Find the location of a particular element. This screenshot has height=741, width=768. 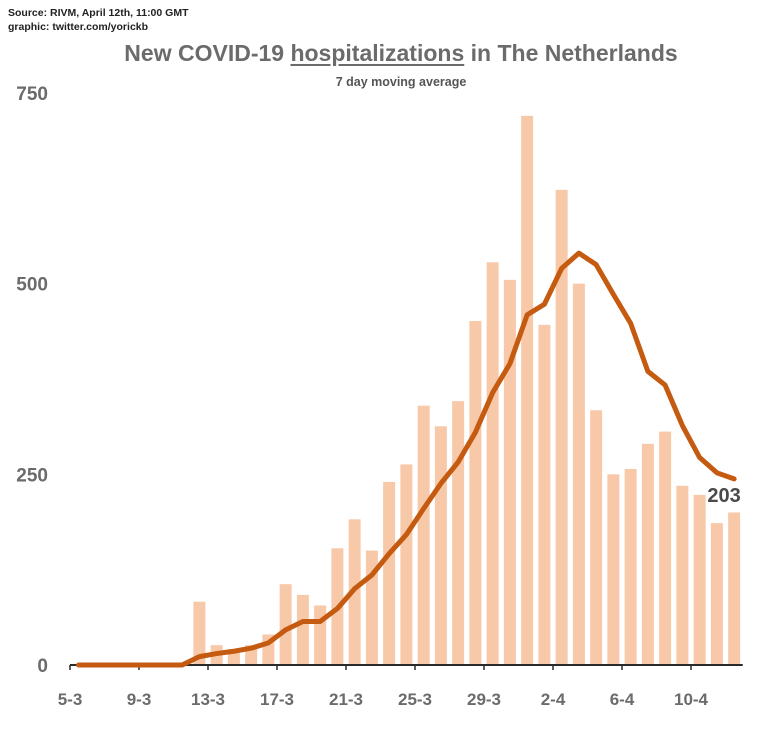

y-tick-label: 250 is located at coordinates (32, 475).